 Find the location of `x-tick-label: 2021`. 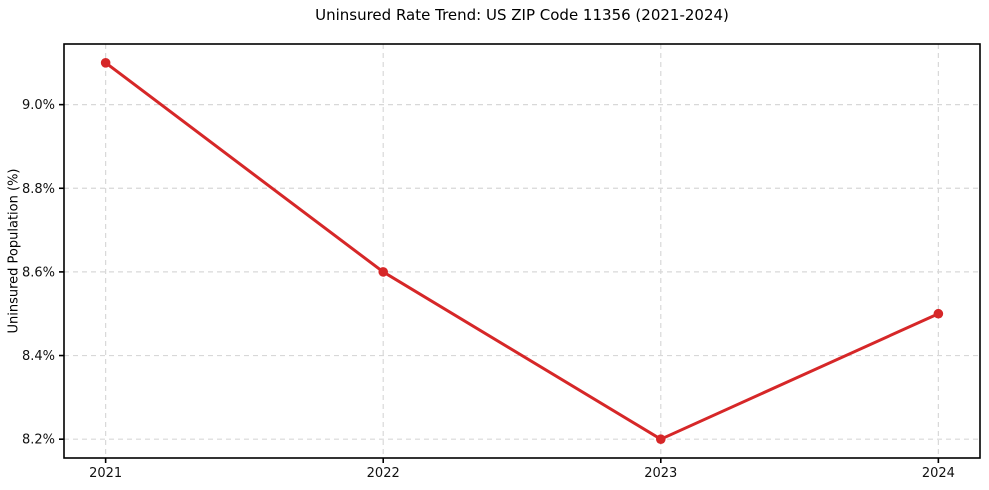

x-tick-label: 2021 is located at coordinates (105, 473).